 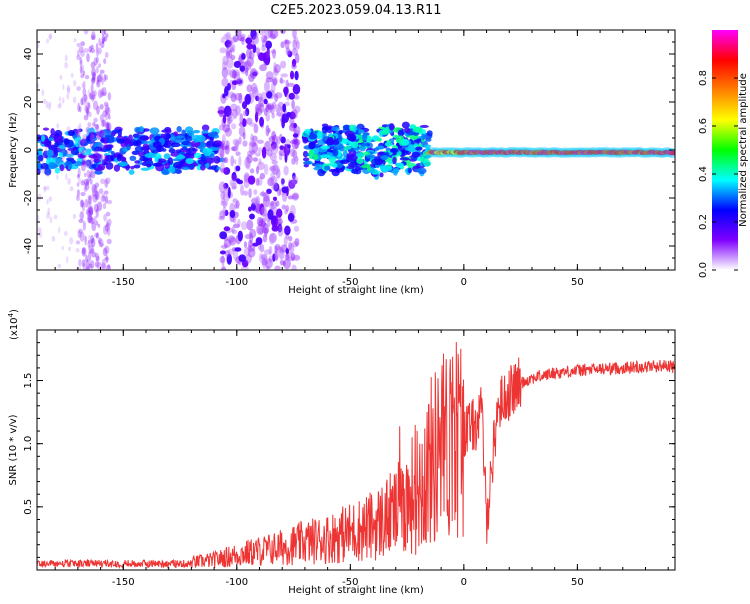 I want to click on colorbar-ticks: 0.0 0.2 0.4 0.6 0.8, so click(x=718, y=174).